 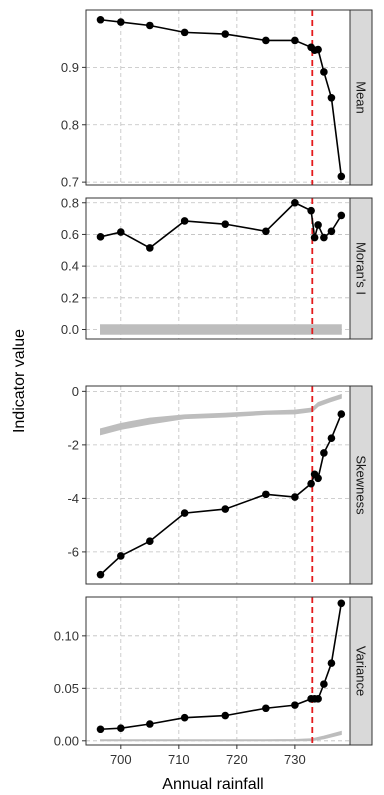 What do you see at coordinates (70, 234) in the screenshot?
I see `y-tick-label: 0.6` at bounding box center [70, 234].